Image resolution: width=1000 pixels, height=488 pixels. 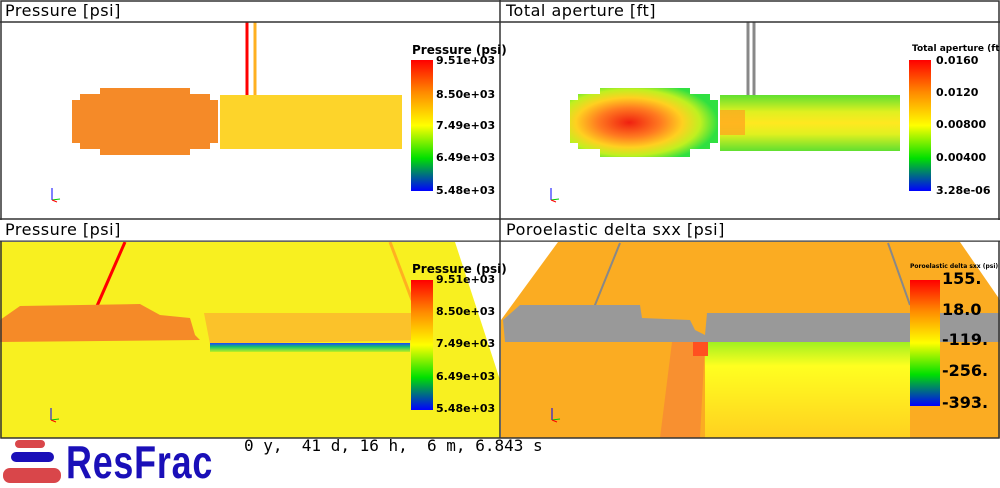 What do you see at coordinates (961, 157) in the screenshot?
I see `colorbar-label: 0.00400` at bounding box center [961, 157].